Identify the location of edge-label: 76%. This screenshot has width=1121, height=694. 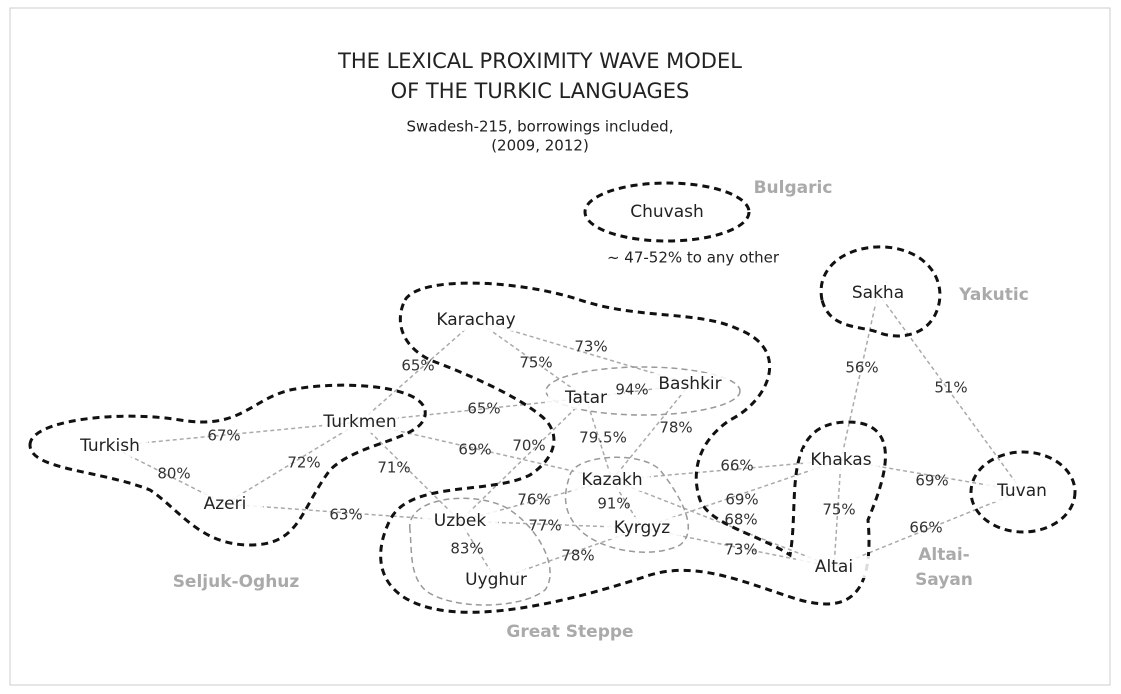
(533, 500).